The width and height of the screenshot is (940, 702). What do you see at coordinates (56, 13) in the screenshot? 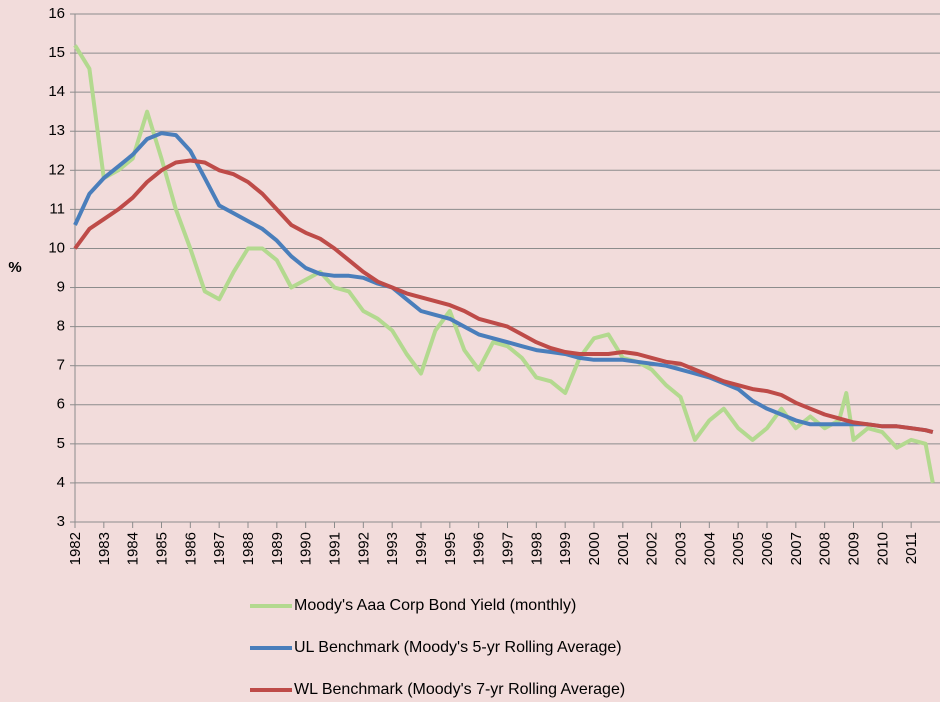
I see `y-tick-label: 16` at bounding box center [56, 13].